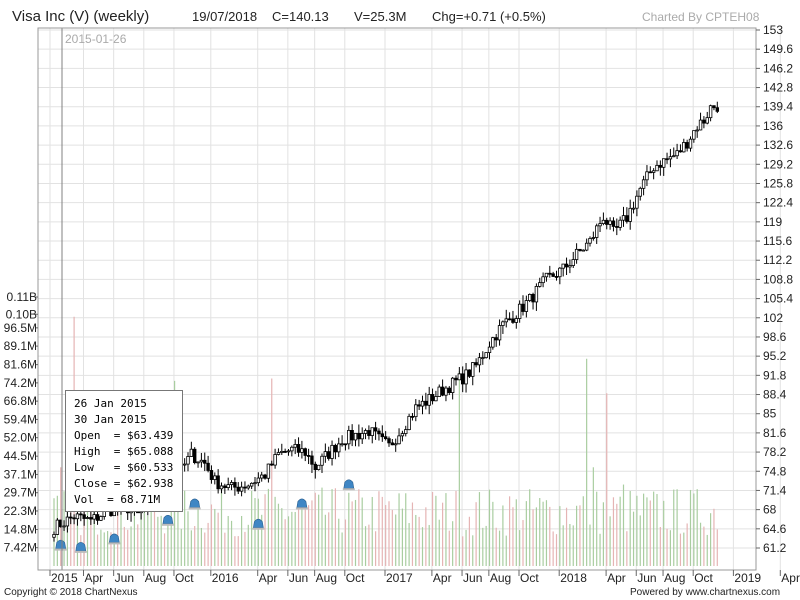 The height and width of the screenshot is (600, 800). What do you see at coordinates (20, 346) in the screenshot?
I see `volume-tick-label: 89.1M` at bounding box center [20, 346].